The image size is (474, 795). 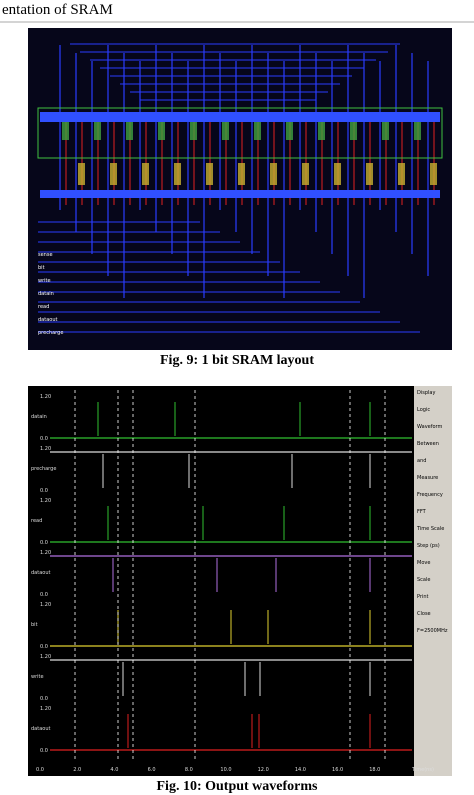 What do you see at coordinates (37, 677) in the screenshot?
I see `signal-name: write` at bounding box center [37, 677].